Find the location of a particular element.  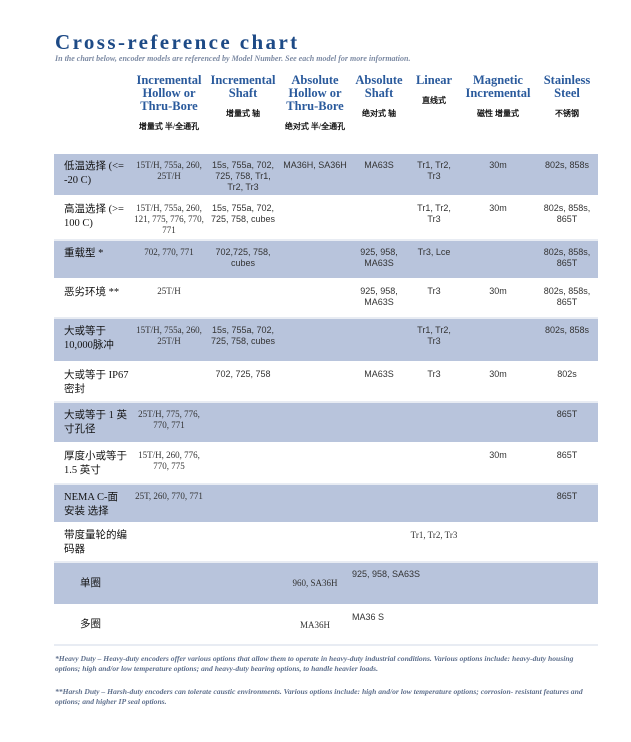

table-row: 单圈 960, SA36H 925, 958, SA63S is located at coordinates (326, 584).